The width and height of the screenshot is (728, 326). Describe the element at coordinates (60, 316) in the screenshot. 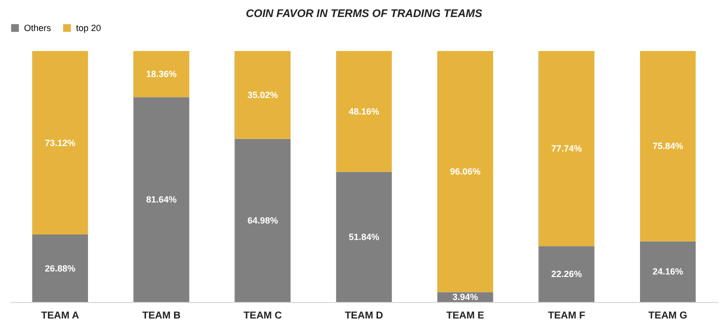

I see `x-tick-label: TEAM A` at that location.